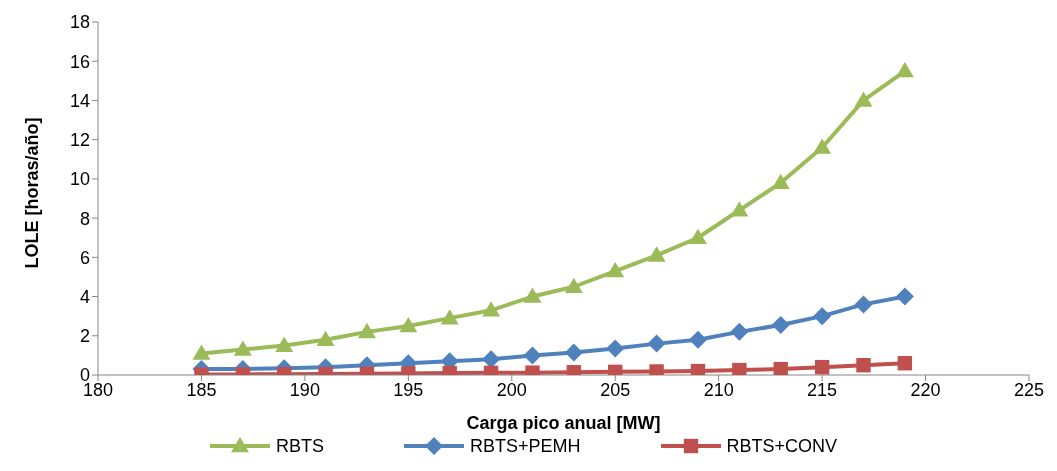 The width and height of the screenshot is (1057, 471). What do you see at coordinates (1029, 389) in the screenshot?
I see `x-tick-label: 225` at bounding box center [1029, 389].